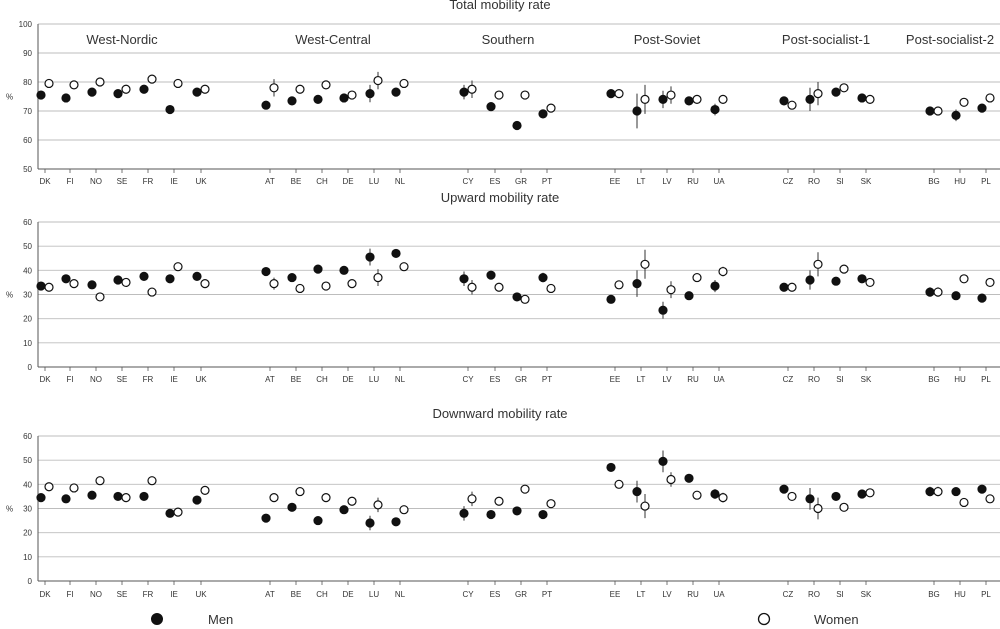  What do you see at coordinates (396, 253) in the screenshot?
I see `men-point-NL` at bounding box center [396, 253].